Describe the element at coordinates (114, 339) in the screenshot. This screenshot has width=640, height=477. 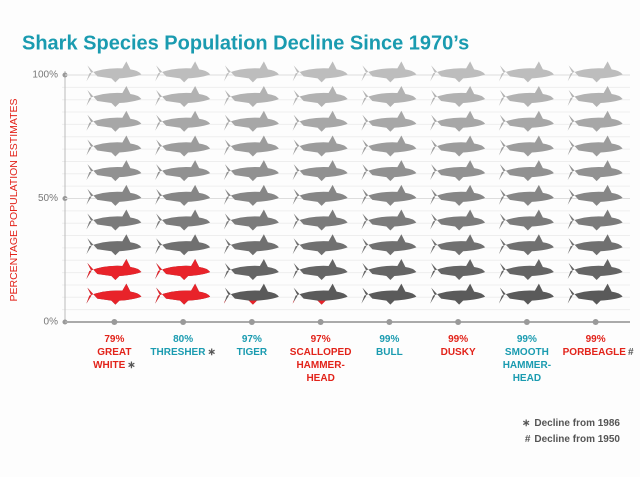
I see `value-label: 79%` at that location.